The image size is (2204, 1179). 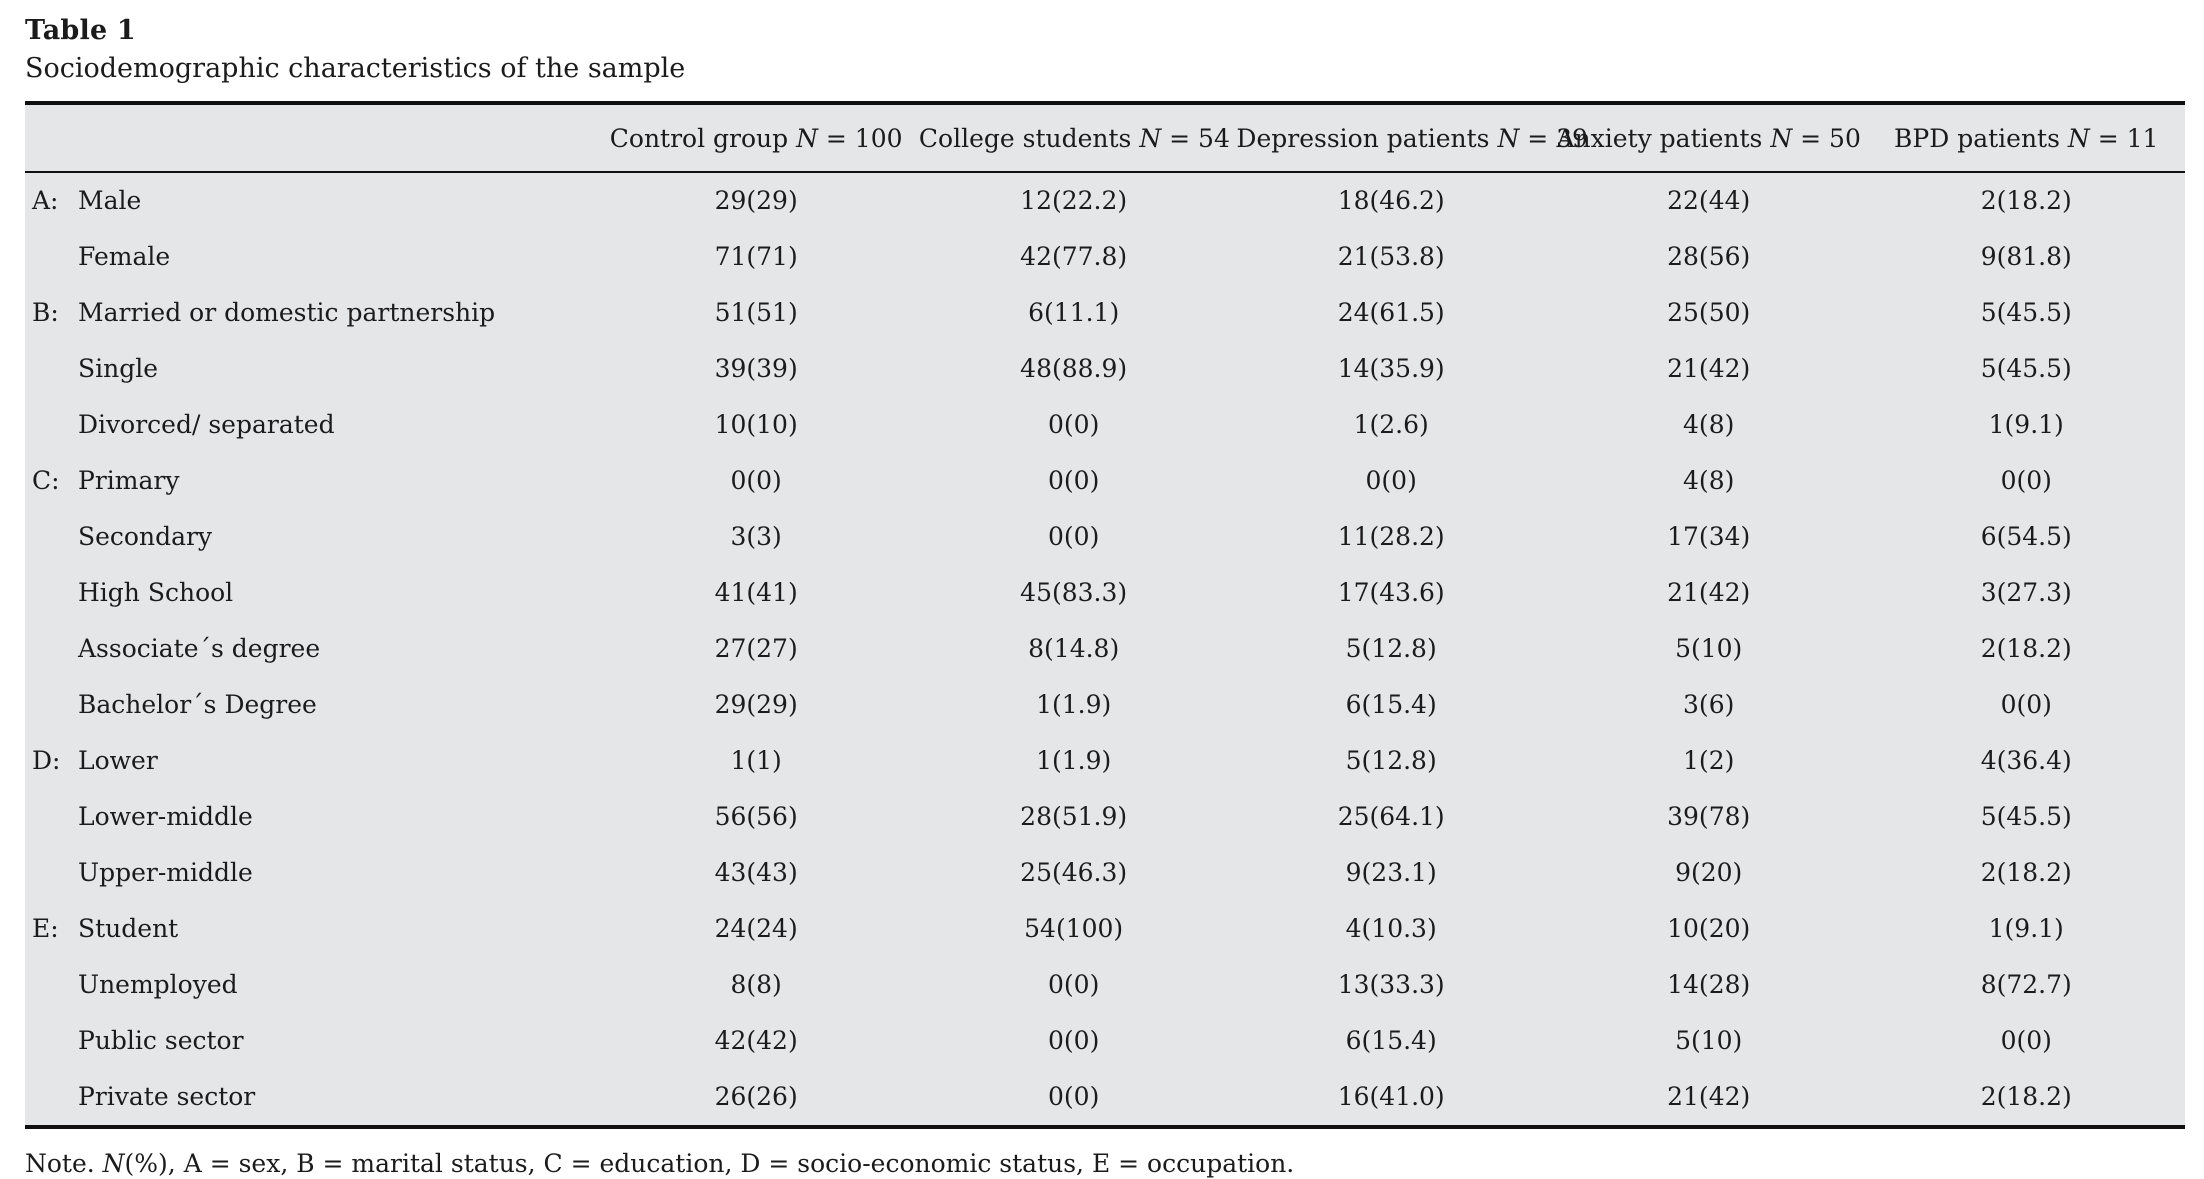 What do you see at coordinates (1074, 648) in the screenshot?
I see `cell-college-students: 8(14.8)` at bounding box center [1074, 648].